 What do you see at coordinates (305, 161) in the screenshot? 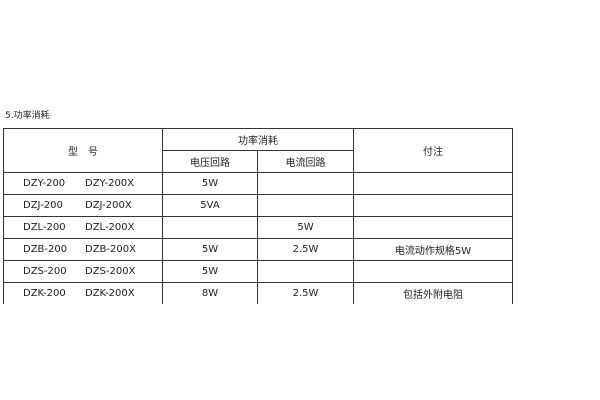
I see `header-current: 电流回路` at bounding box center [305, 161].